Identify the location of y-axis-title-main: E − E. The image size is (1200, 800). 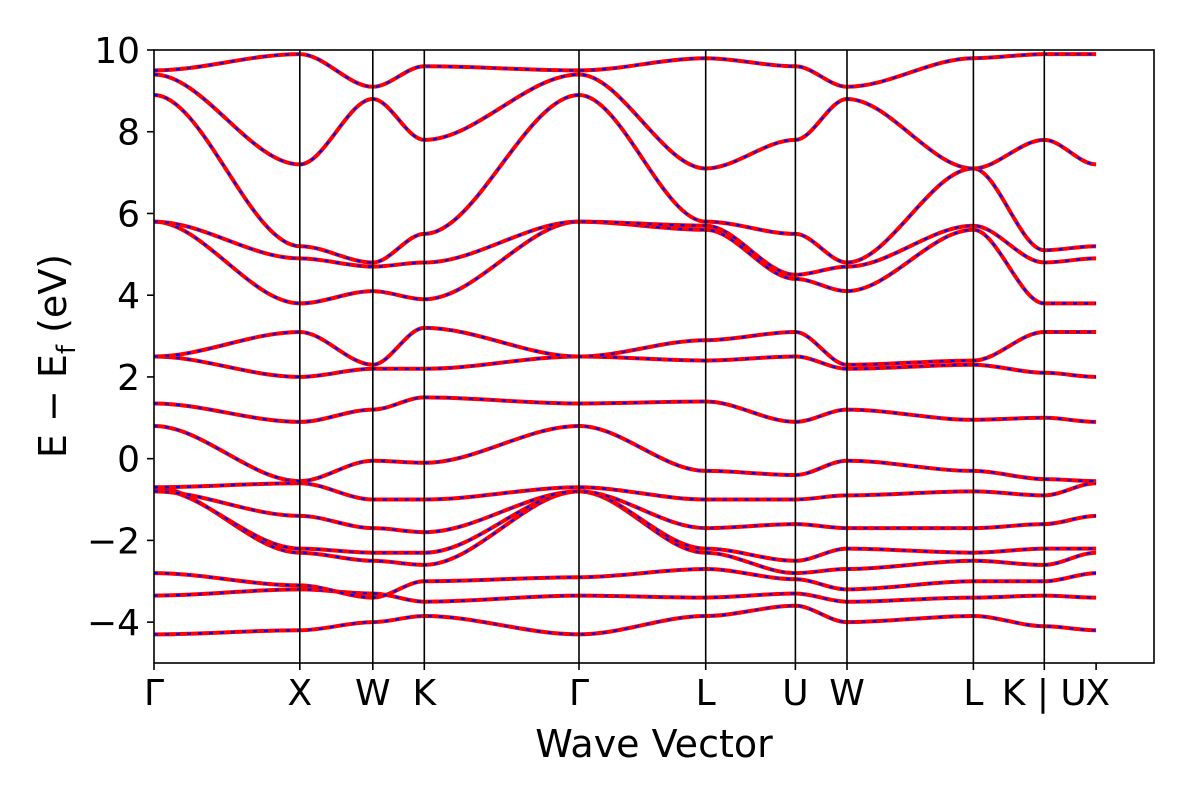
(53, 406).